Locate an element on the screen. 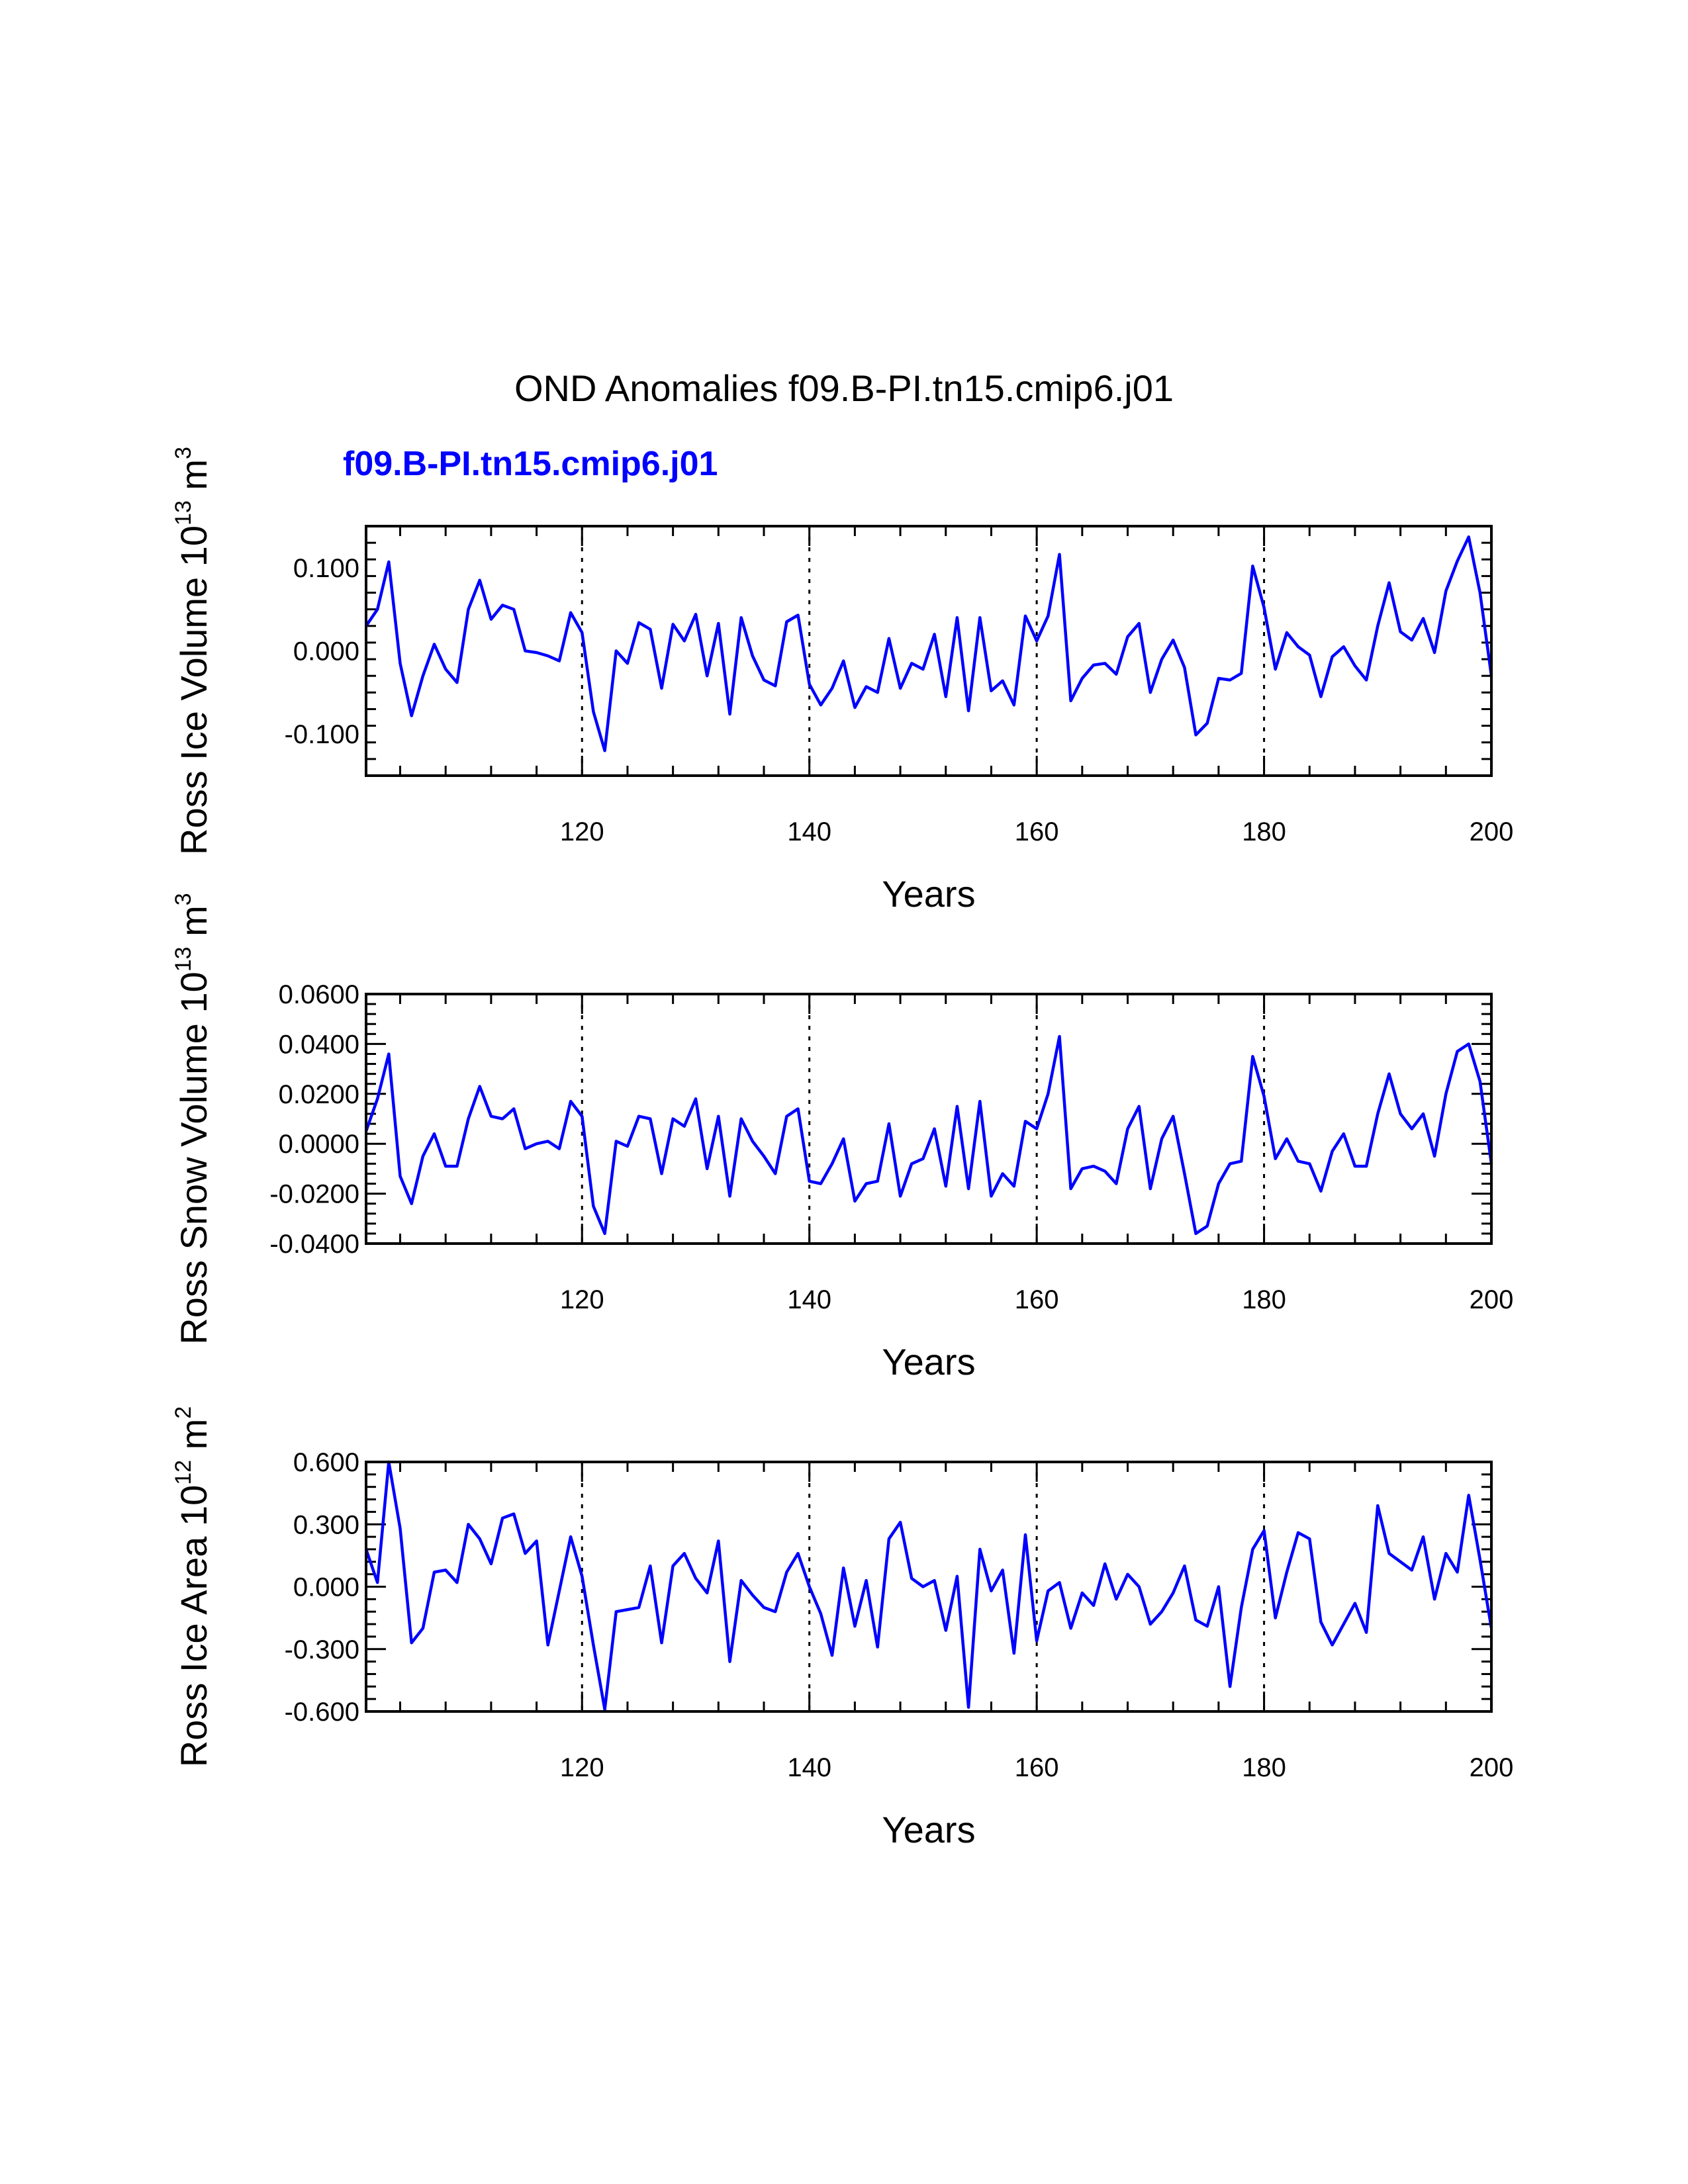 This screenshot has height=2184, width=1688. y-tick-label: 0.0200 is located at coordinates (319, 1094).